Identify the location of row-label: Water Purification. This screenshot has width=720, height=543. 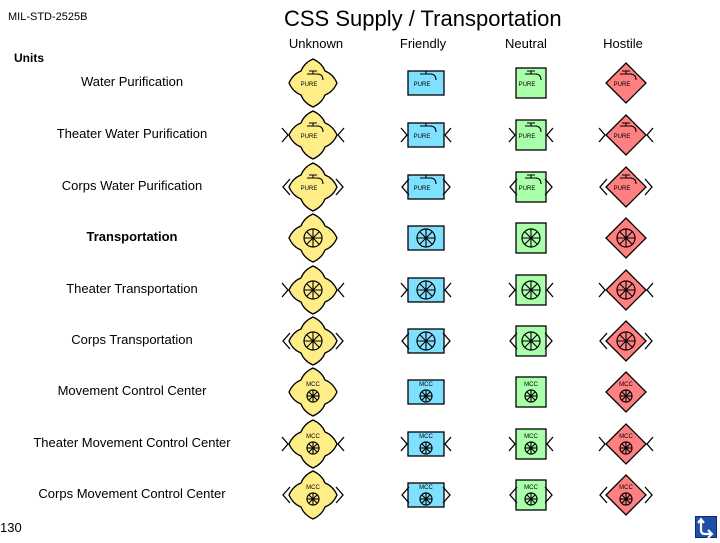
(132, 81).